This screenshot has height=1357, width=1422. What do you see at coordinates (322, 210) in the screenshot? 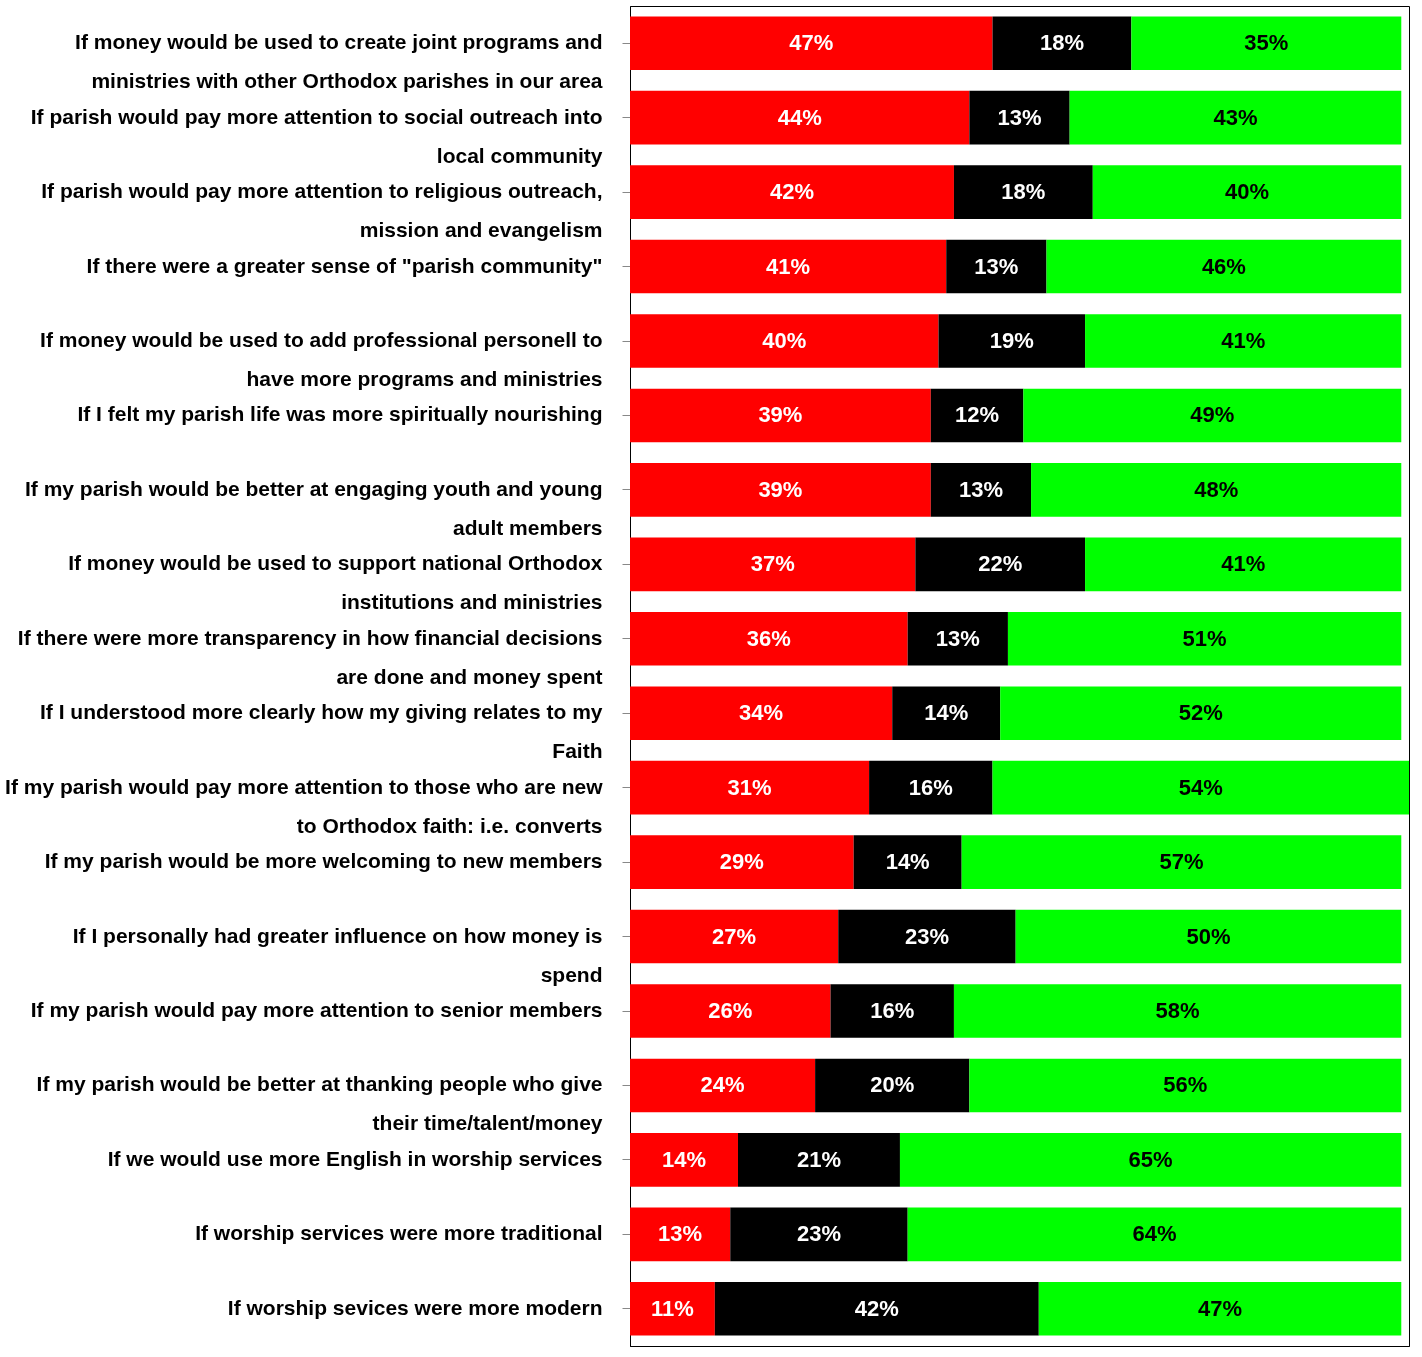
I see `y-tick-label: If parish would pay more attention to religious outreach, mission and evangelism` at bounding box center [322, 210].